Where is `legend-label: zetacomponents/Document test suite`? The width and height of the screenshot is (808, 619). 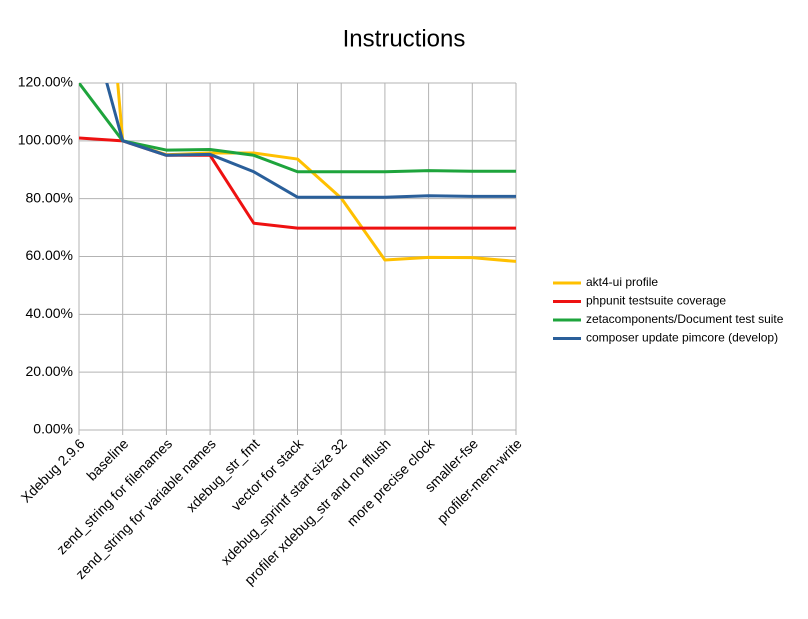
legend-label: zetacomponents/Document test suite is located at coordinates (685, 319).